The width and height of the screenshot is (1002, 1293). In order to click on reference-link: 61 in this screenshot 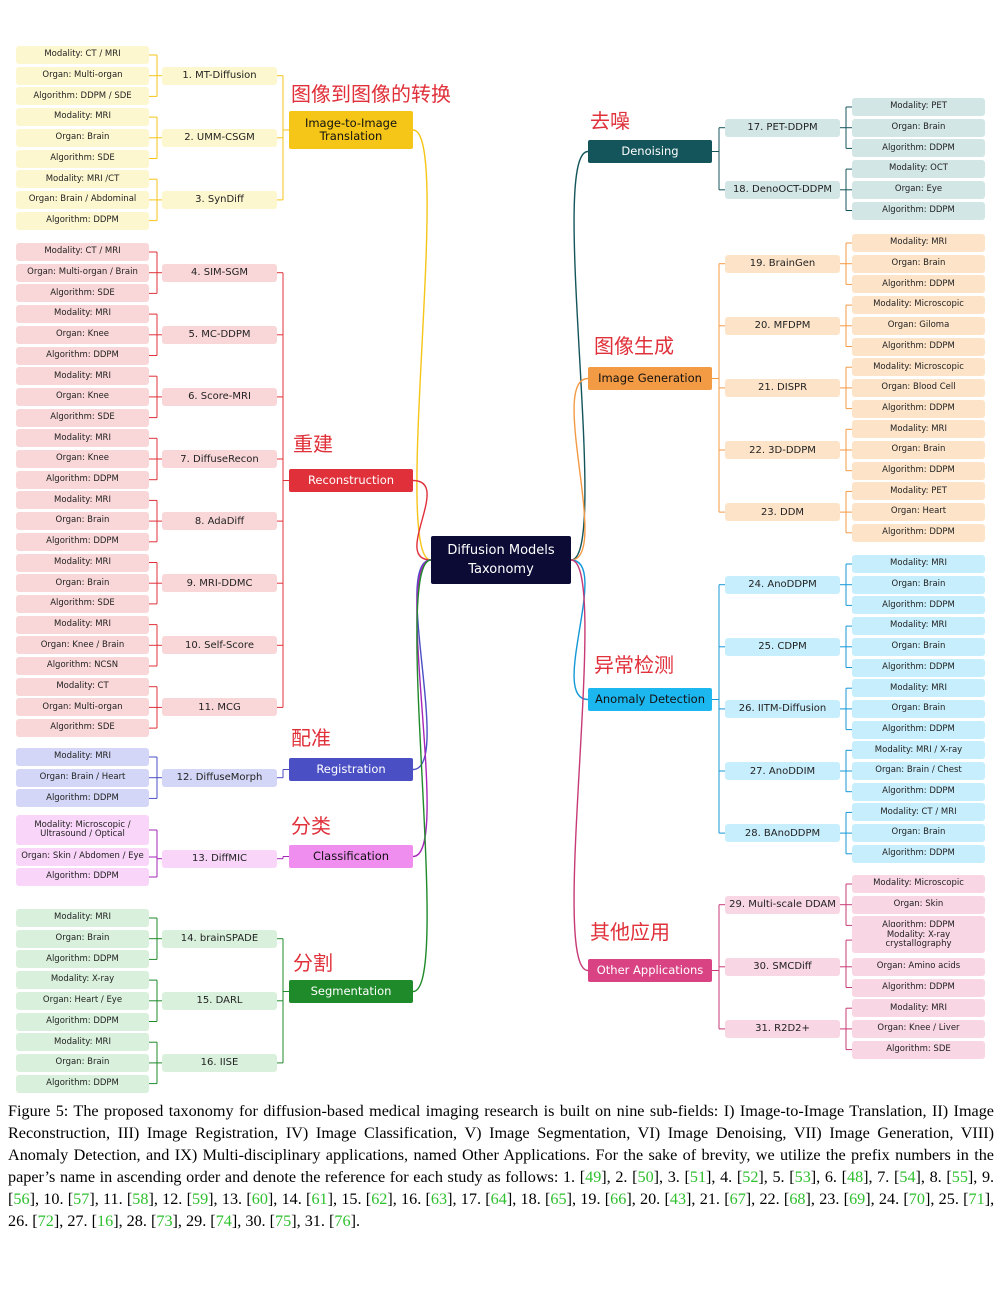, I will do `click(319, 1199)`.